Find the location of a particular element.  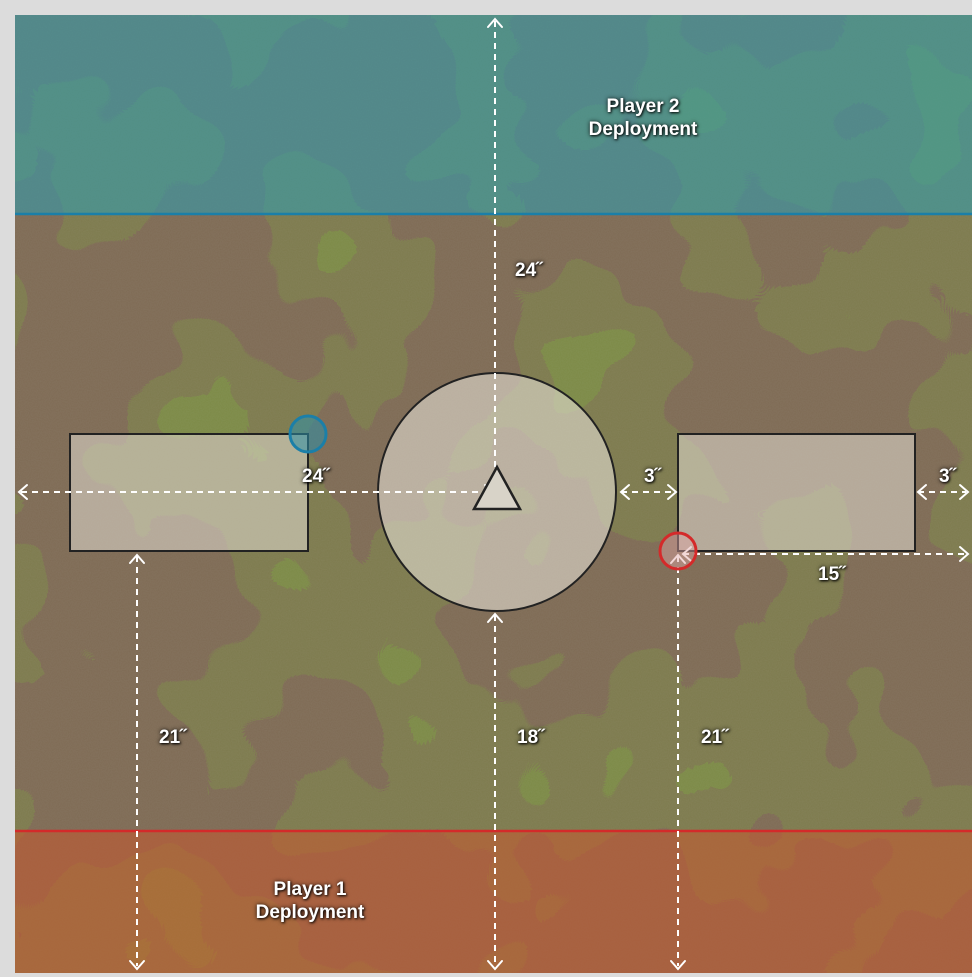

terrain-right-rect is located at coordinates (796, 492).